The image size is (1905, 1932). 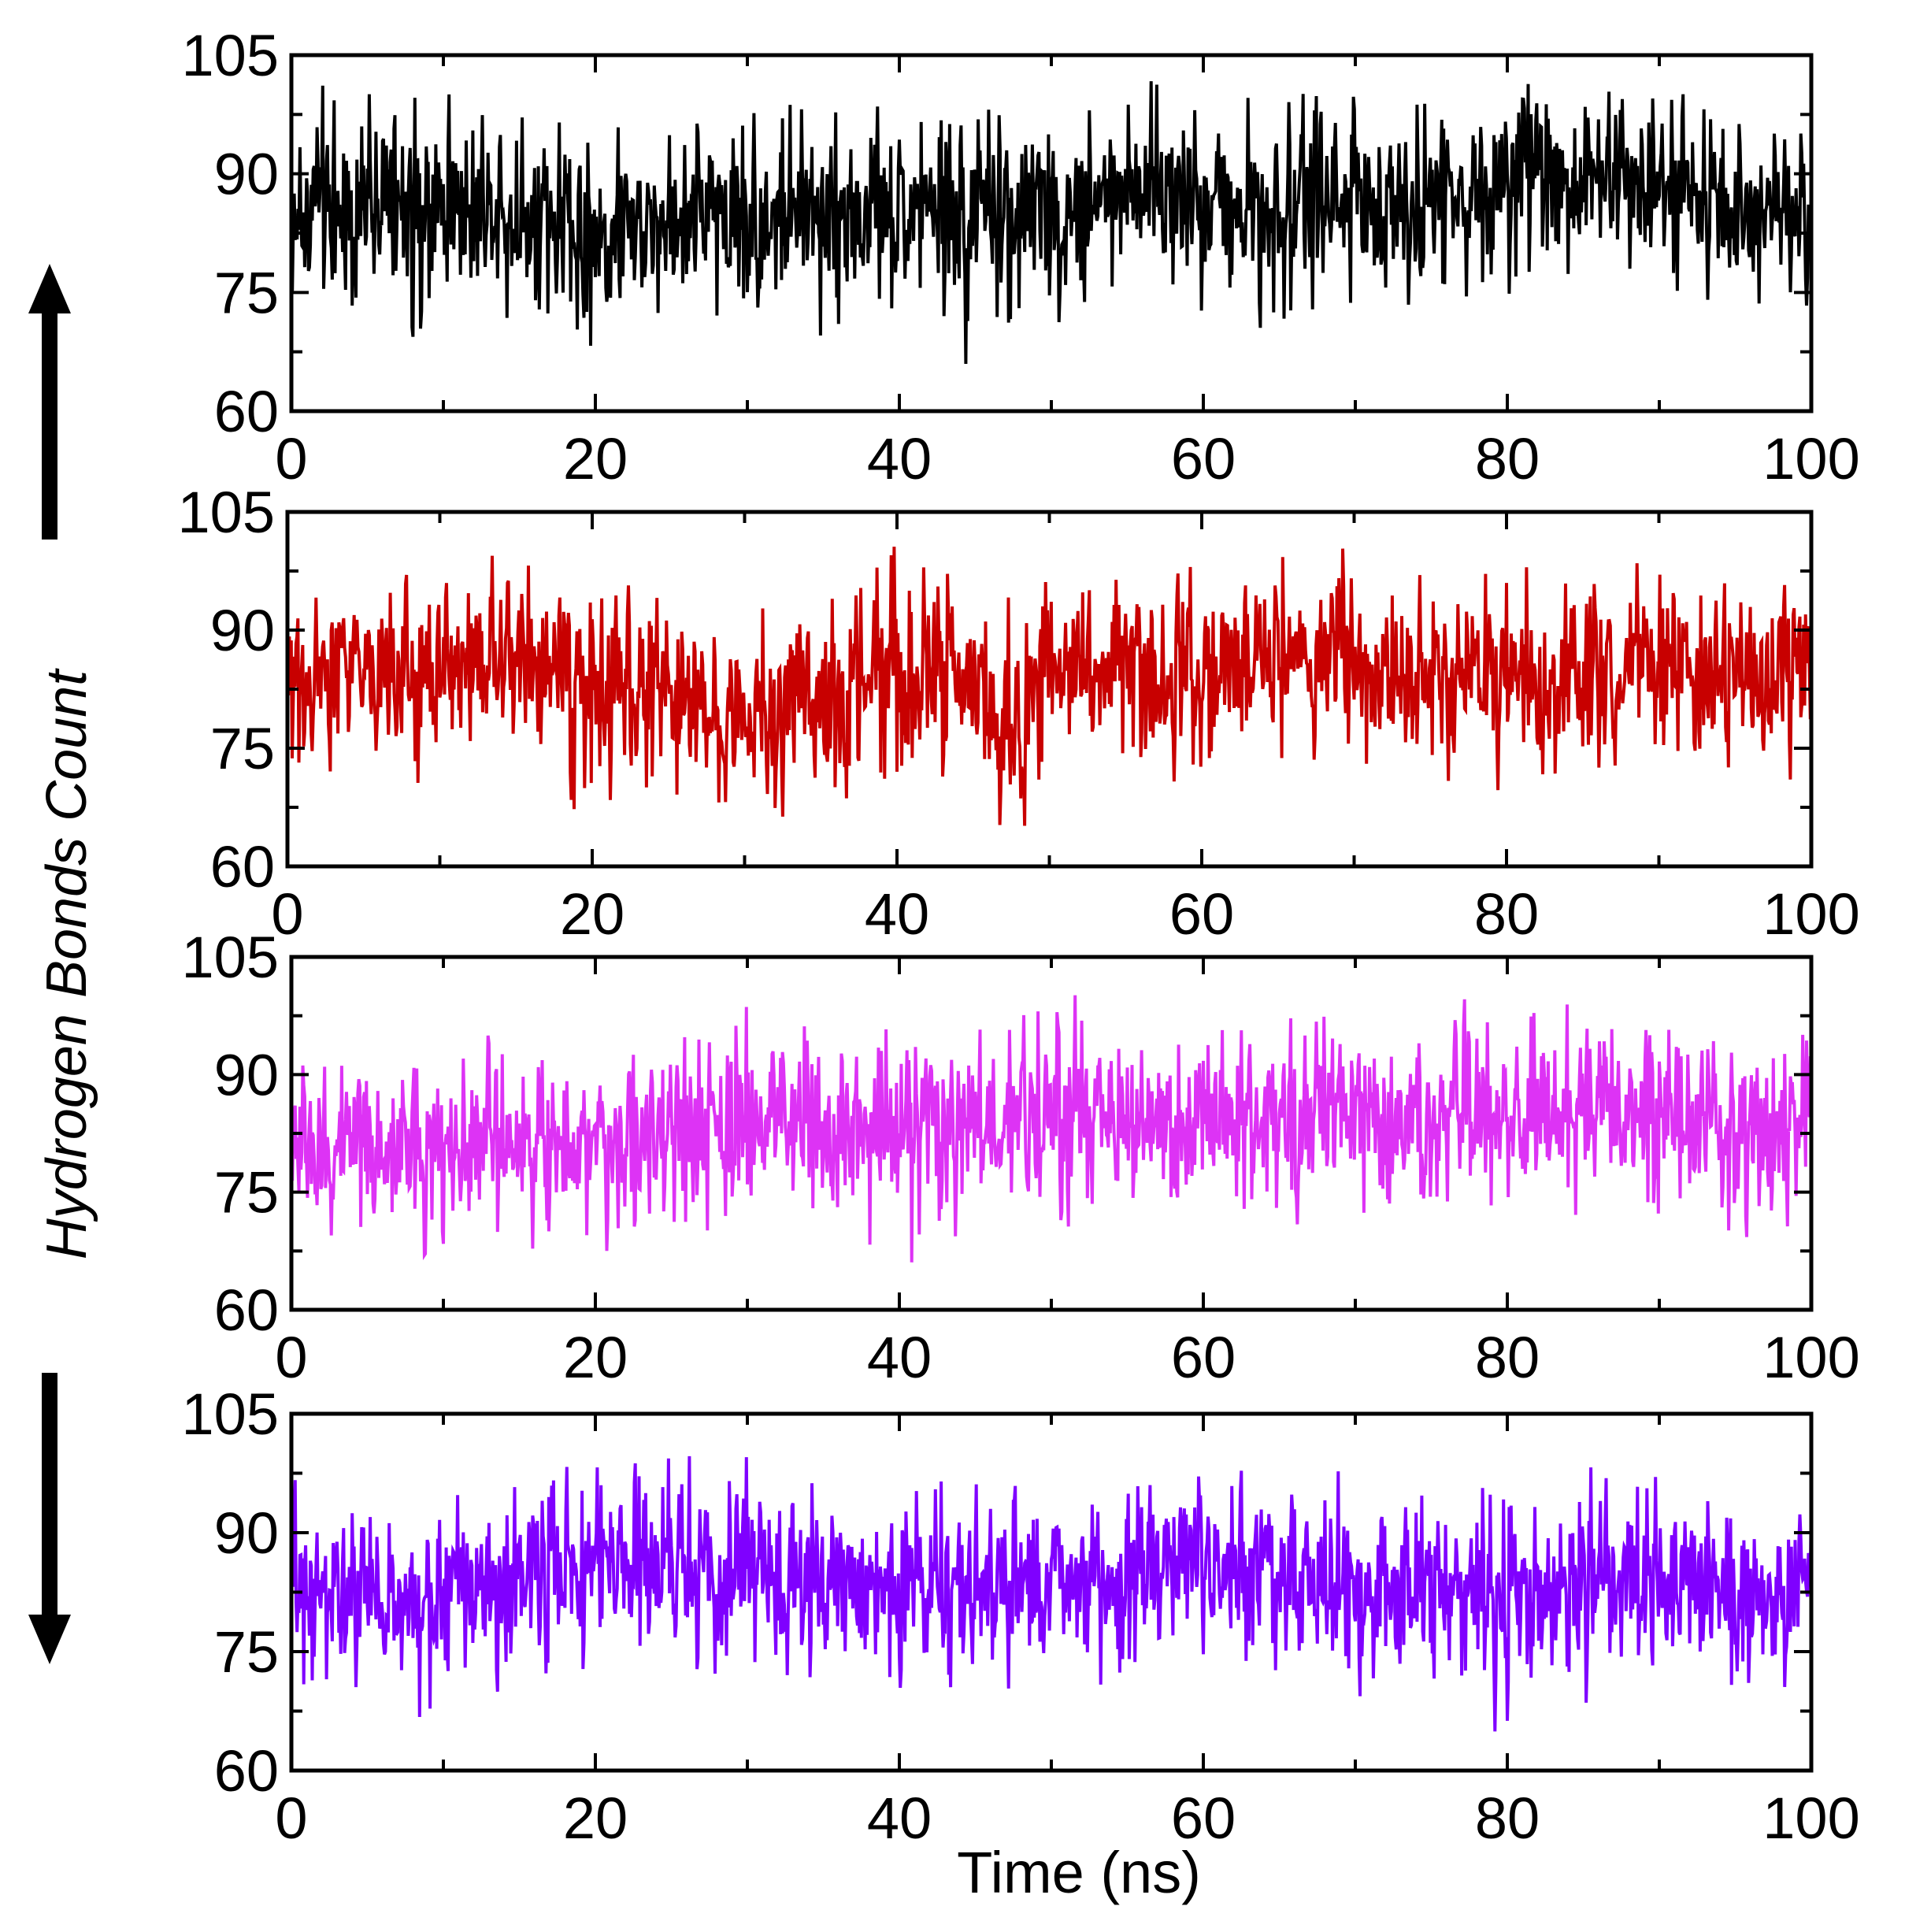 What do you see at coordinates (595, 1357) in the screenshot?
I see `x-tick-label-3-20: 20` at bounding box center [595, 1357].